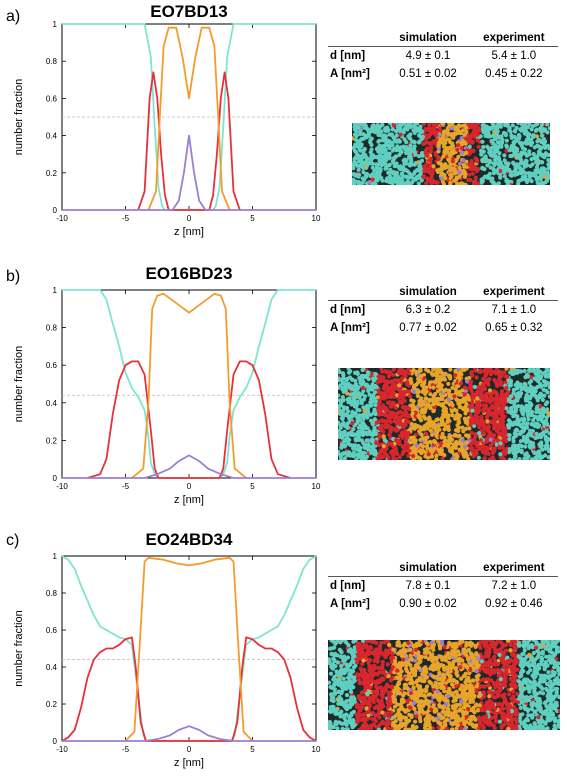 The width and height of the screenshot is (567, 781). What do you see at coordinates (514, 74) in the screenshot?
I see `experiment-value: 0.45 ± 0.22` at bounding box center [514, 74].